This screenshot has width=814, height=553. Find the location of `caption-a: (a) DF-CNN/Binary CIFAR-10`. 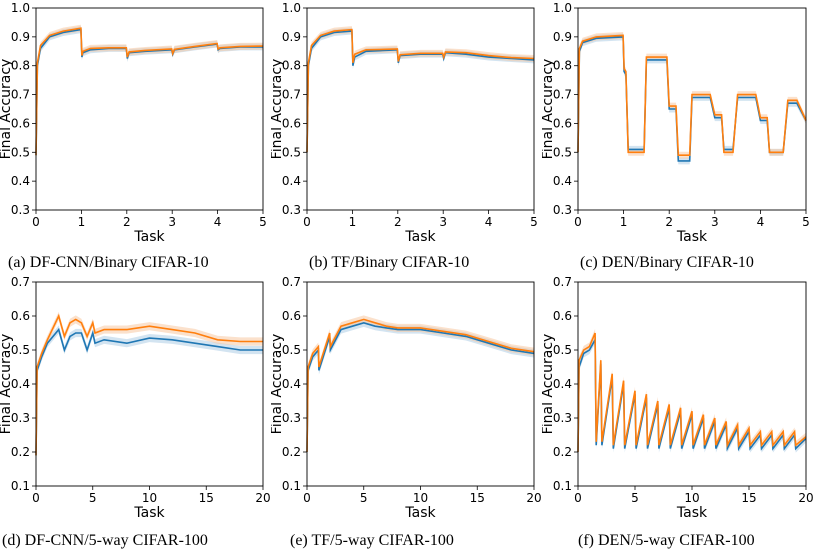

caption-a: (a) DF-CNN/Binary CIFAR-10 is located at coordinates (108, 262).